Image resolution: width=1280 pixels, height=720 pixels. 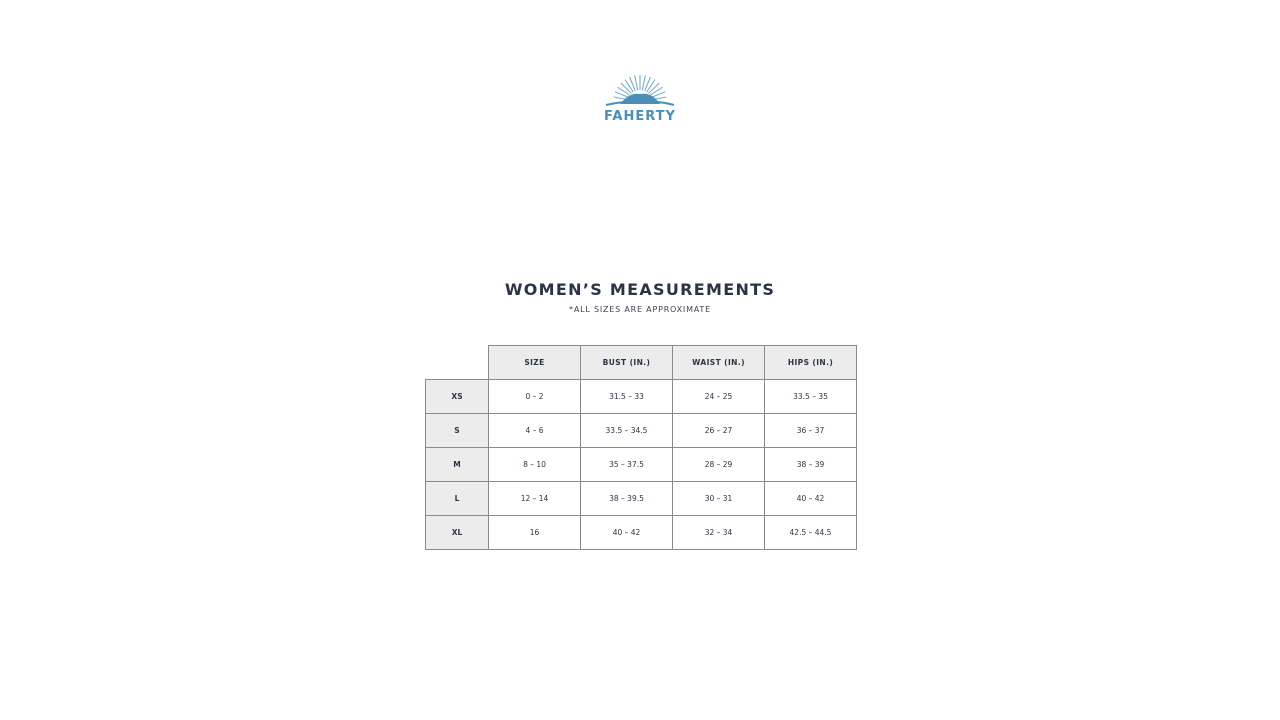 What do you see at coordinates (534, 396) in the screenshot?
I see `table-cell: 0 – 2` at bounding box center [534, 396].